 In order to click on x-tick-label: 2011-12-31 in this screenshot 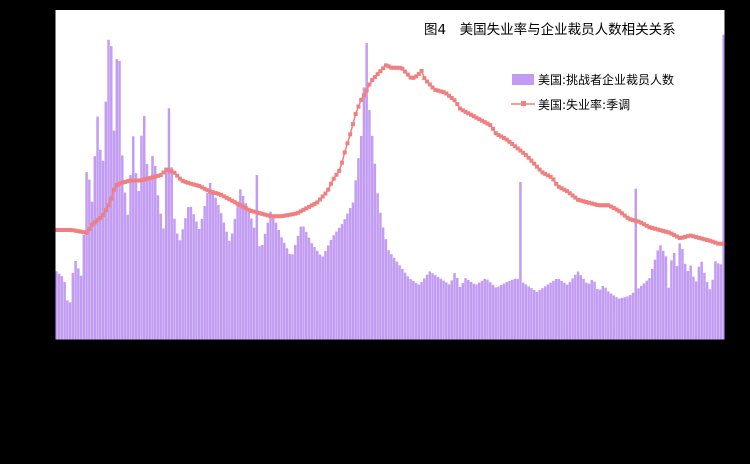, I will do `click(450, 390)`.